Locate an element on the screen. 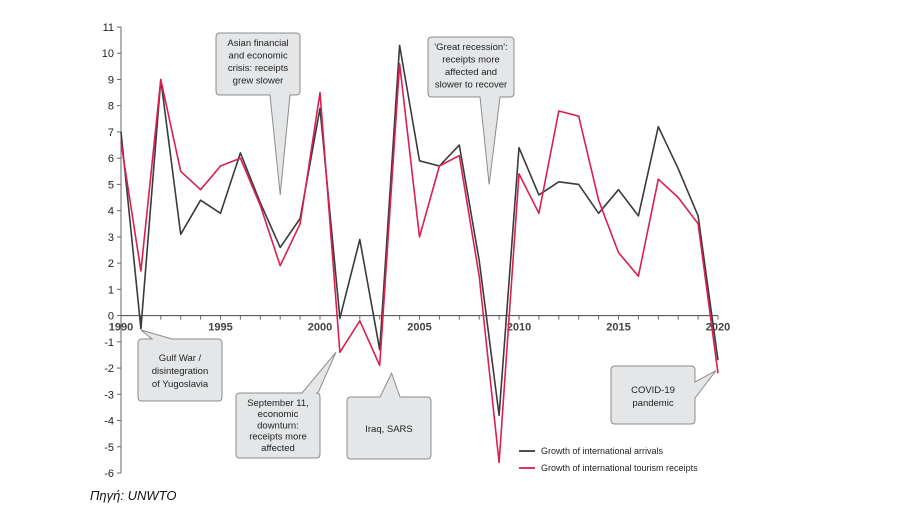 This screenshot has width=900, height=508. callout-covid: COVID-19 pandemic is located at coordinates (663, 395).